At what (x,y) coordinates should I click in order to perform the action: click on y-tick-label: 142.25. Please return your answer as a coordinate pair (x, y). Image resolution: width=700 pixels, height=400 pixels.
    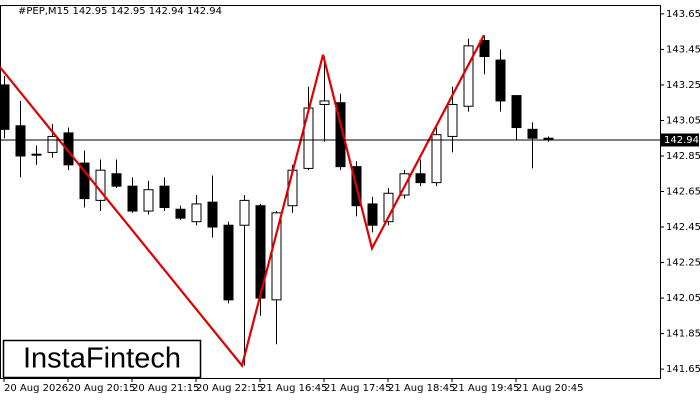
    Looking at the image, I should click on (683, 263).